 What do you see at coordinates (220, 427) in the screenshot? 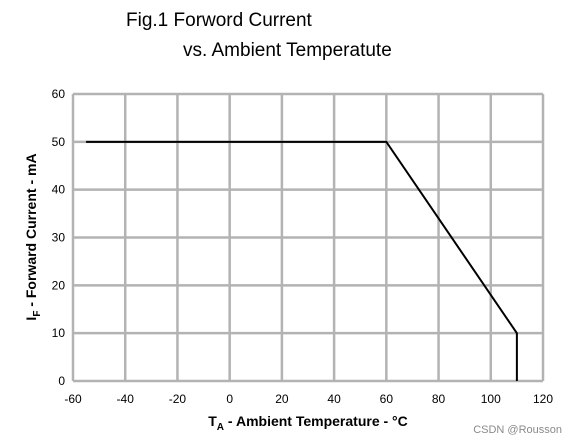
I see `x-axis-label-sub: A` at bounding box center [220, 427].